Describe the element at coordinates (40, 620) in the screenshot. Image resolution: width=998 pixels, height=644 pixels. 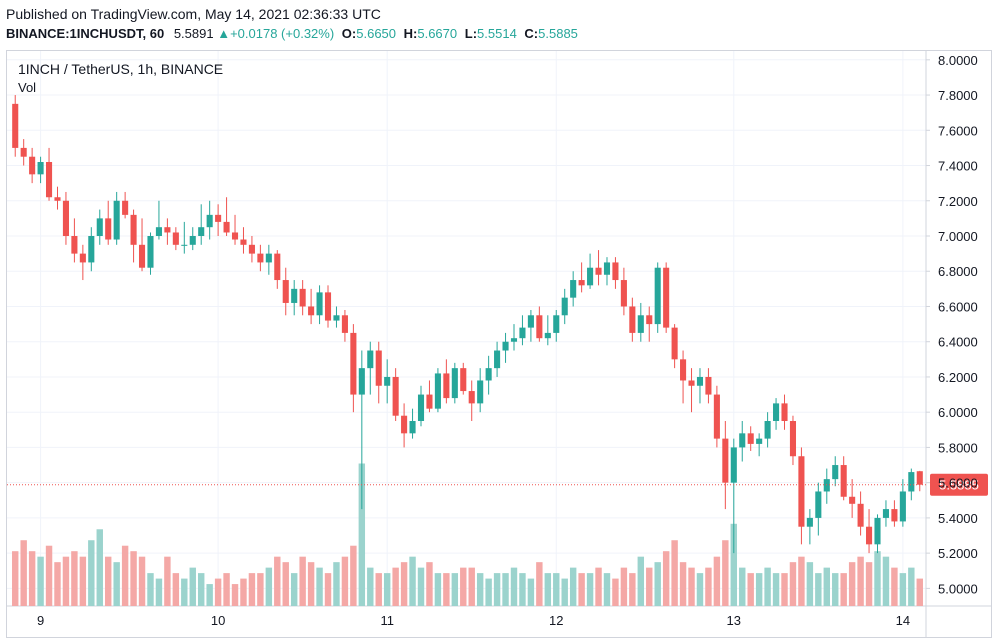
I see `x-tick-label: 9` at that location.